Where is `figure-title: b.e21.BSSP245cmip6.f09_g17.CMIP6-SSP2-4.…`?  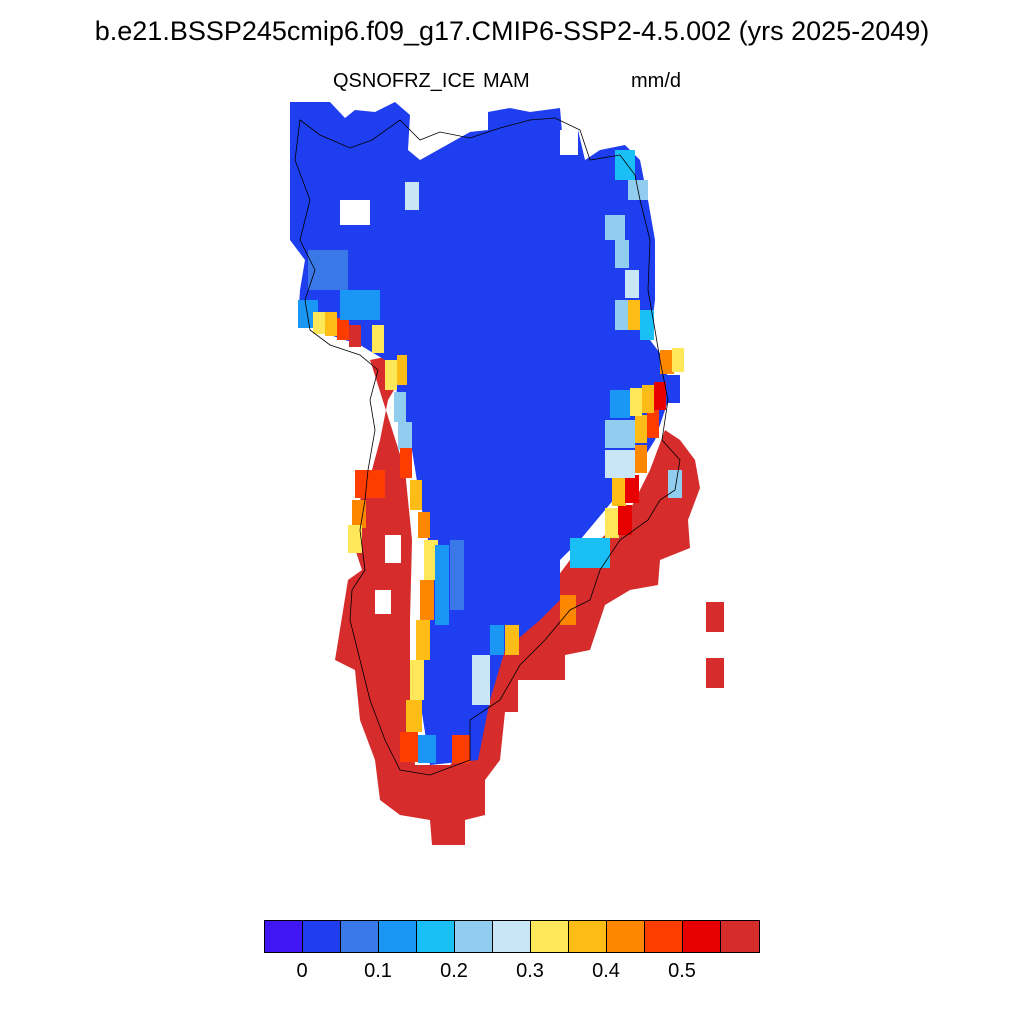
figure-title: b.e21.BSSP245cmip6.f09_g17.CMIP6-SSP2-4.… is located at coordinates (512, 31).